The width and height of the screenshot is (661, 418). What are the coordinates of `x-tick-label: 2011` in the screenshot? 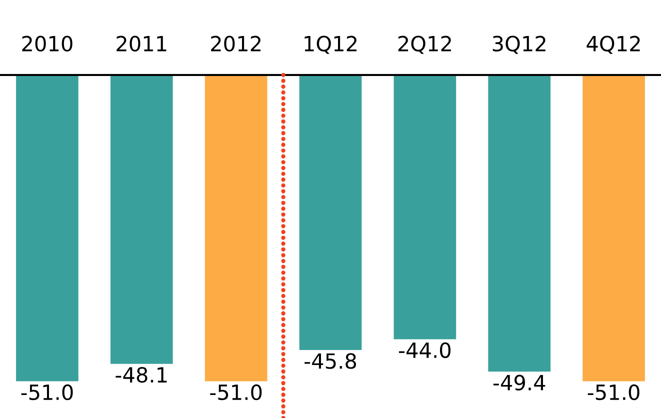 It's located at (141, 44).